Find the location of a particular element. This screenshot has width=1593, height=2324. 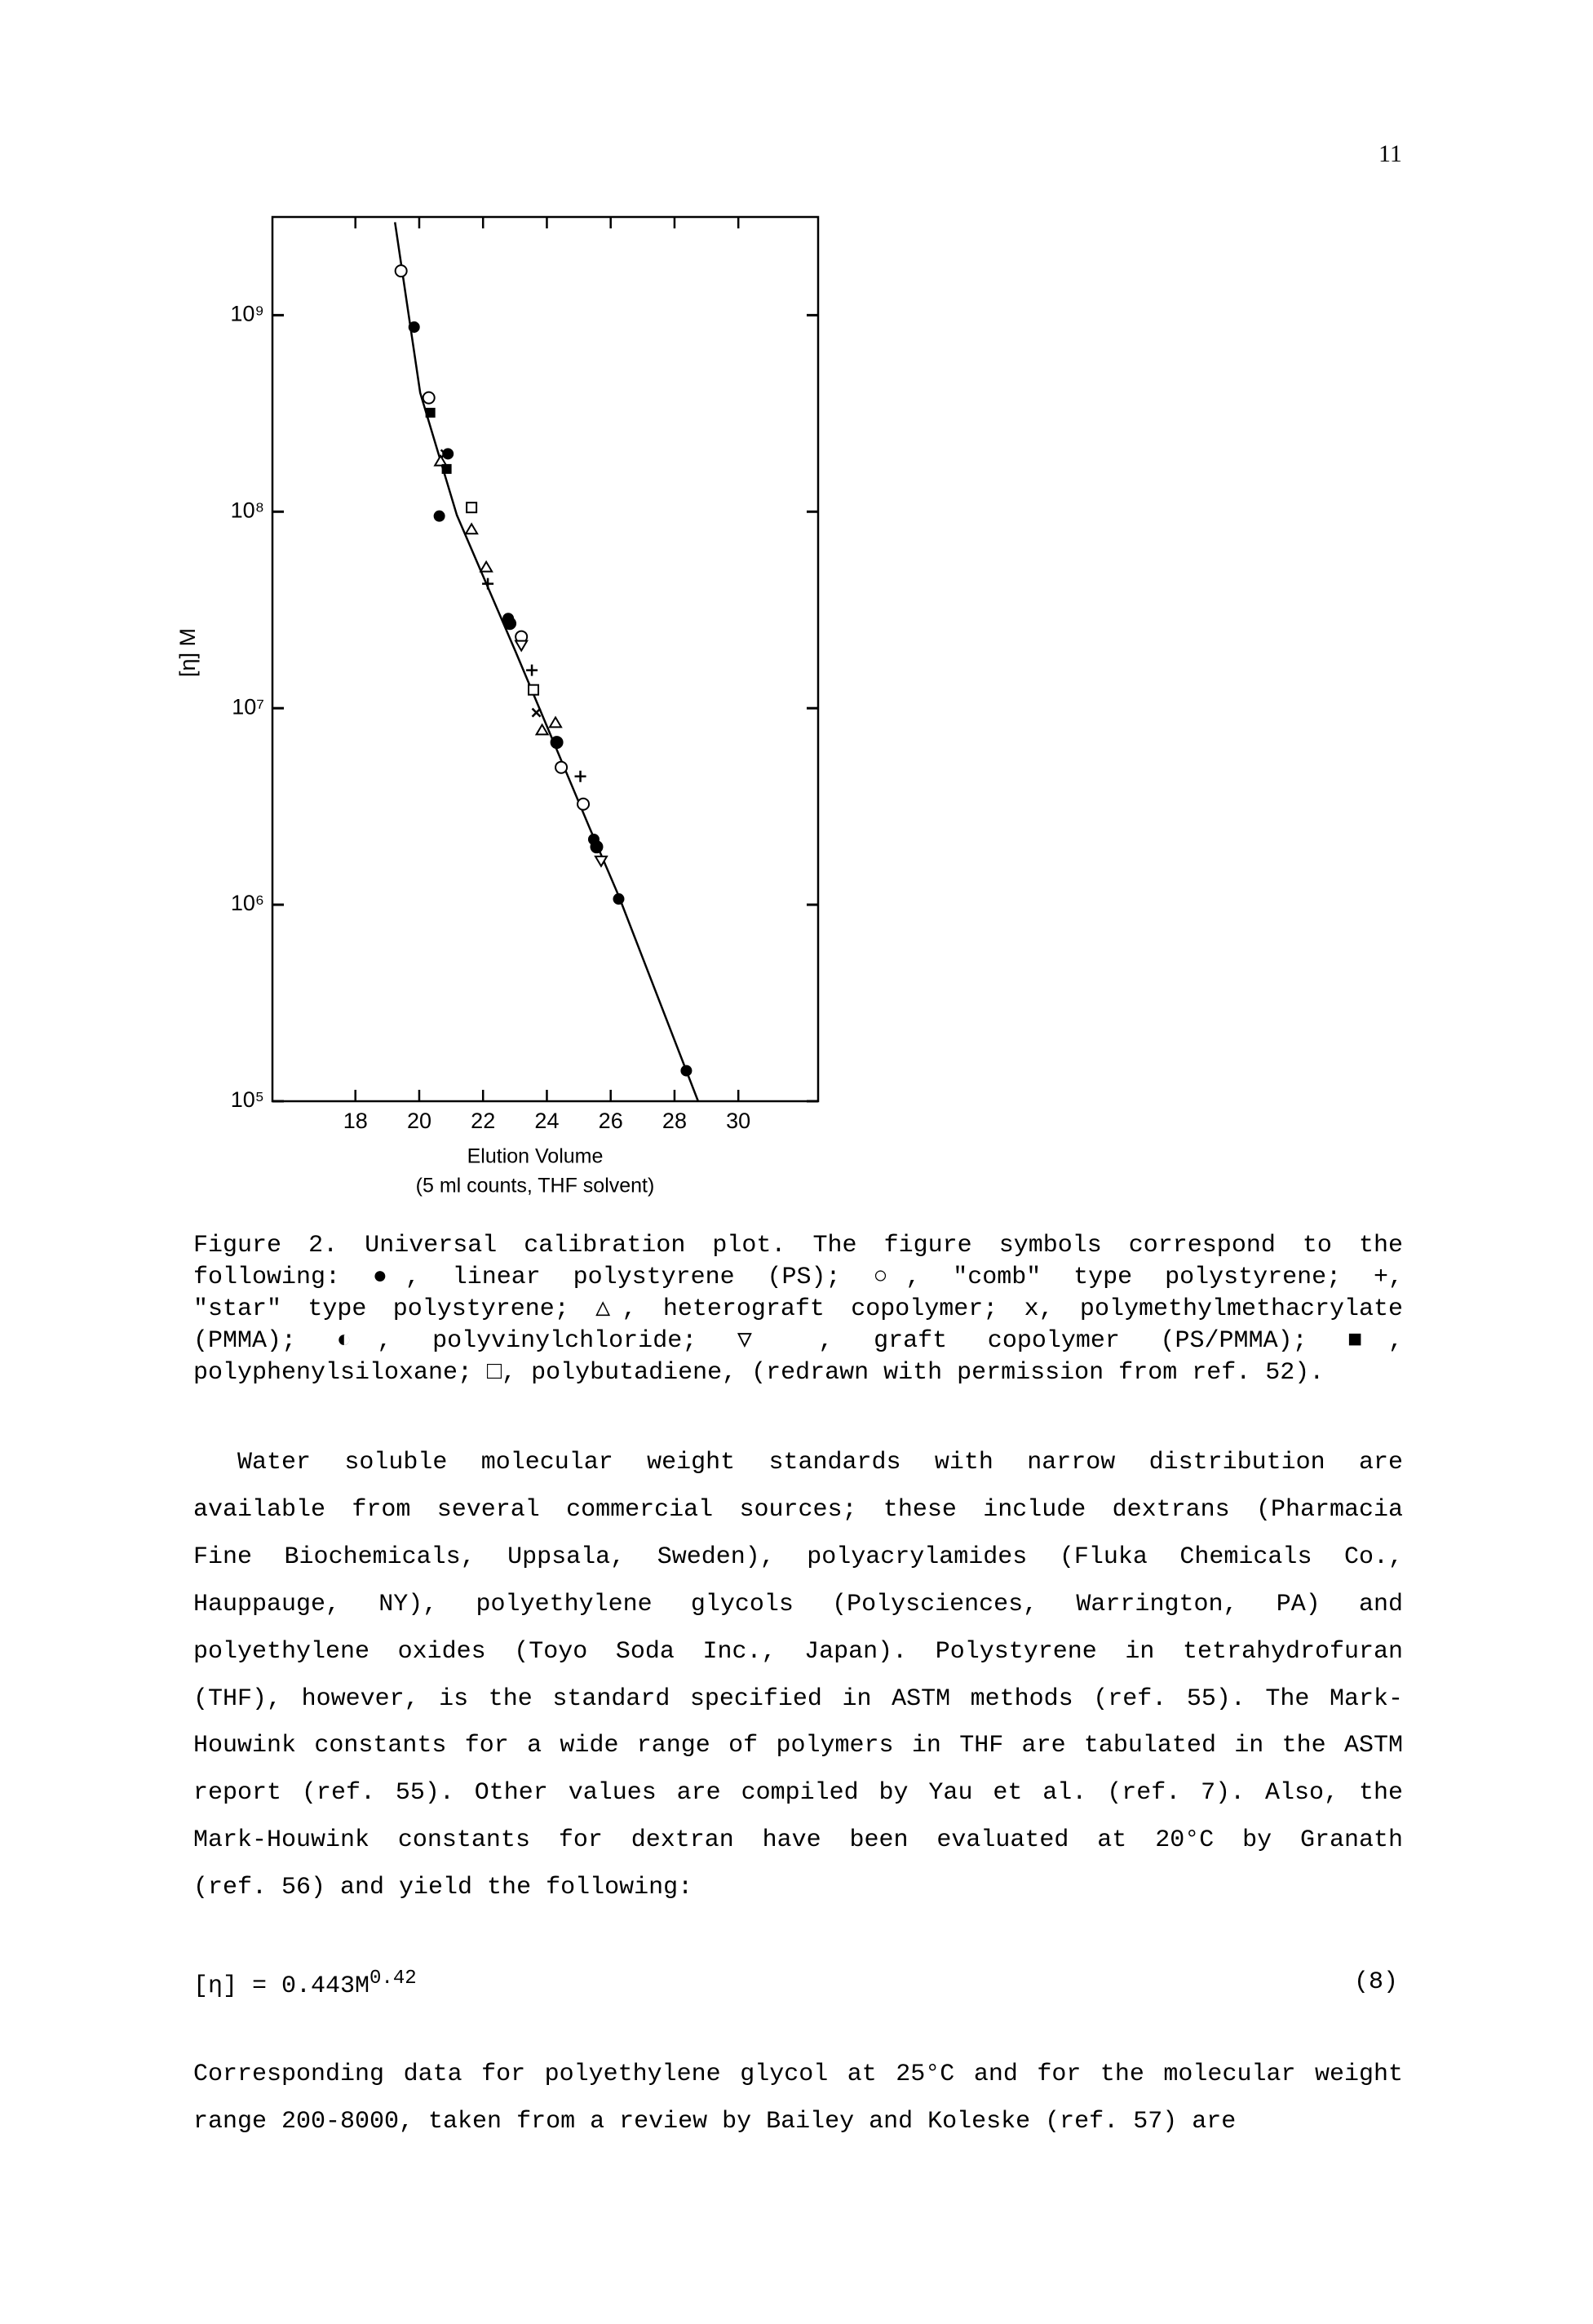

x-tick-label: 28 is located at coordinates (674, 1121).